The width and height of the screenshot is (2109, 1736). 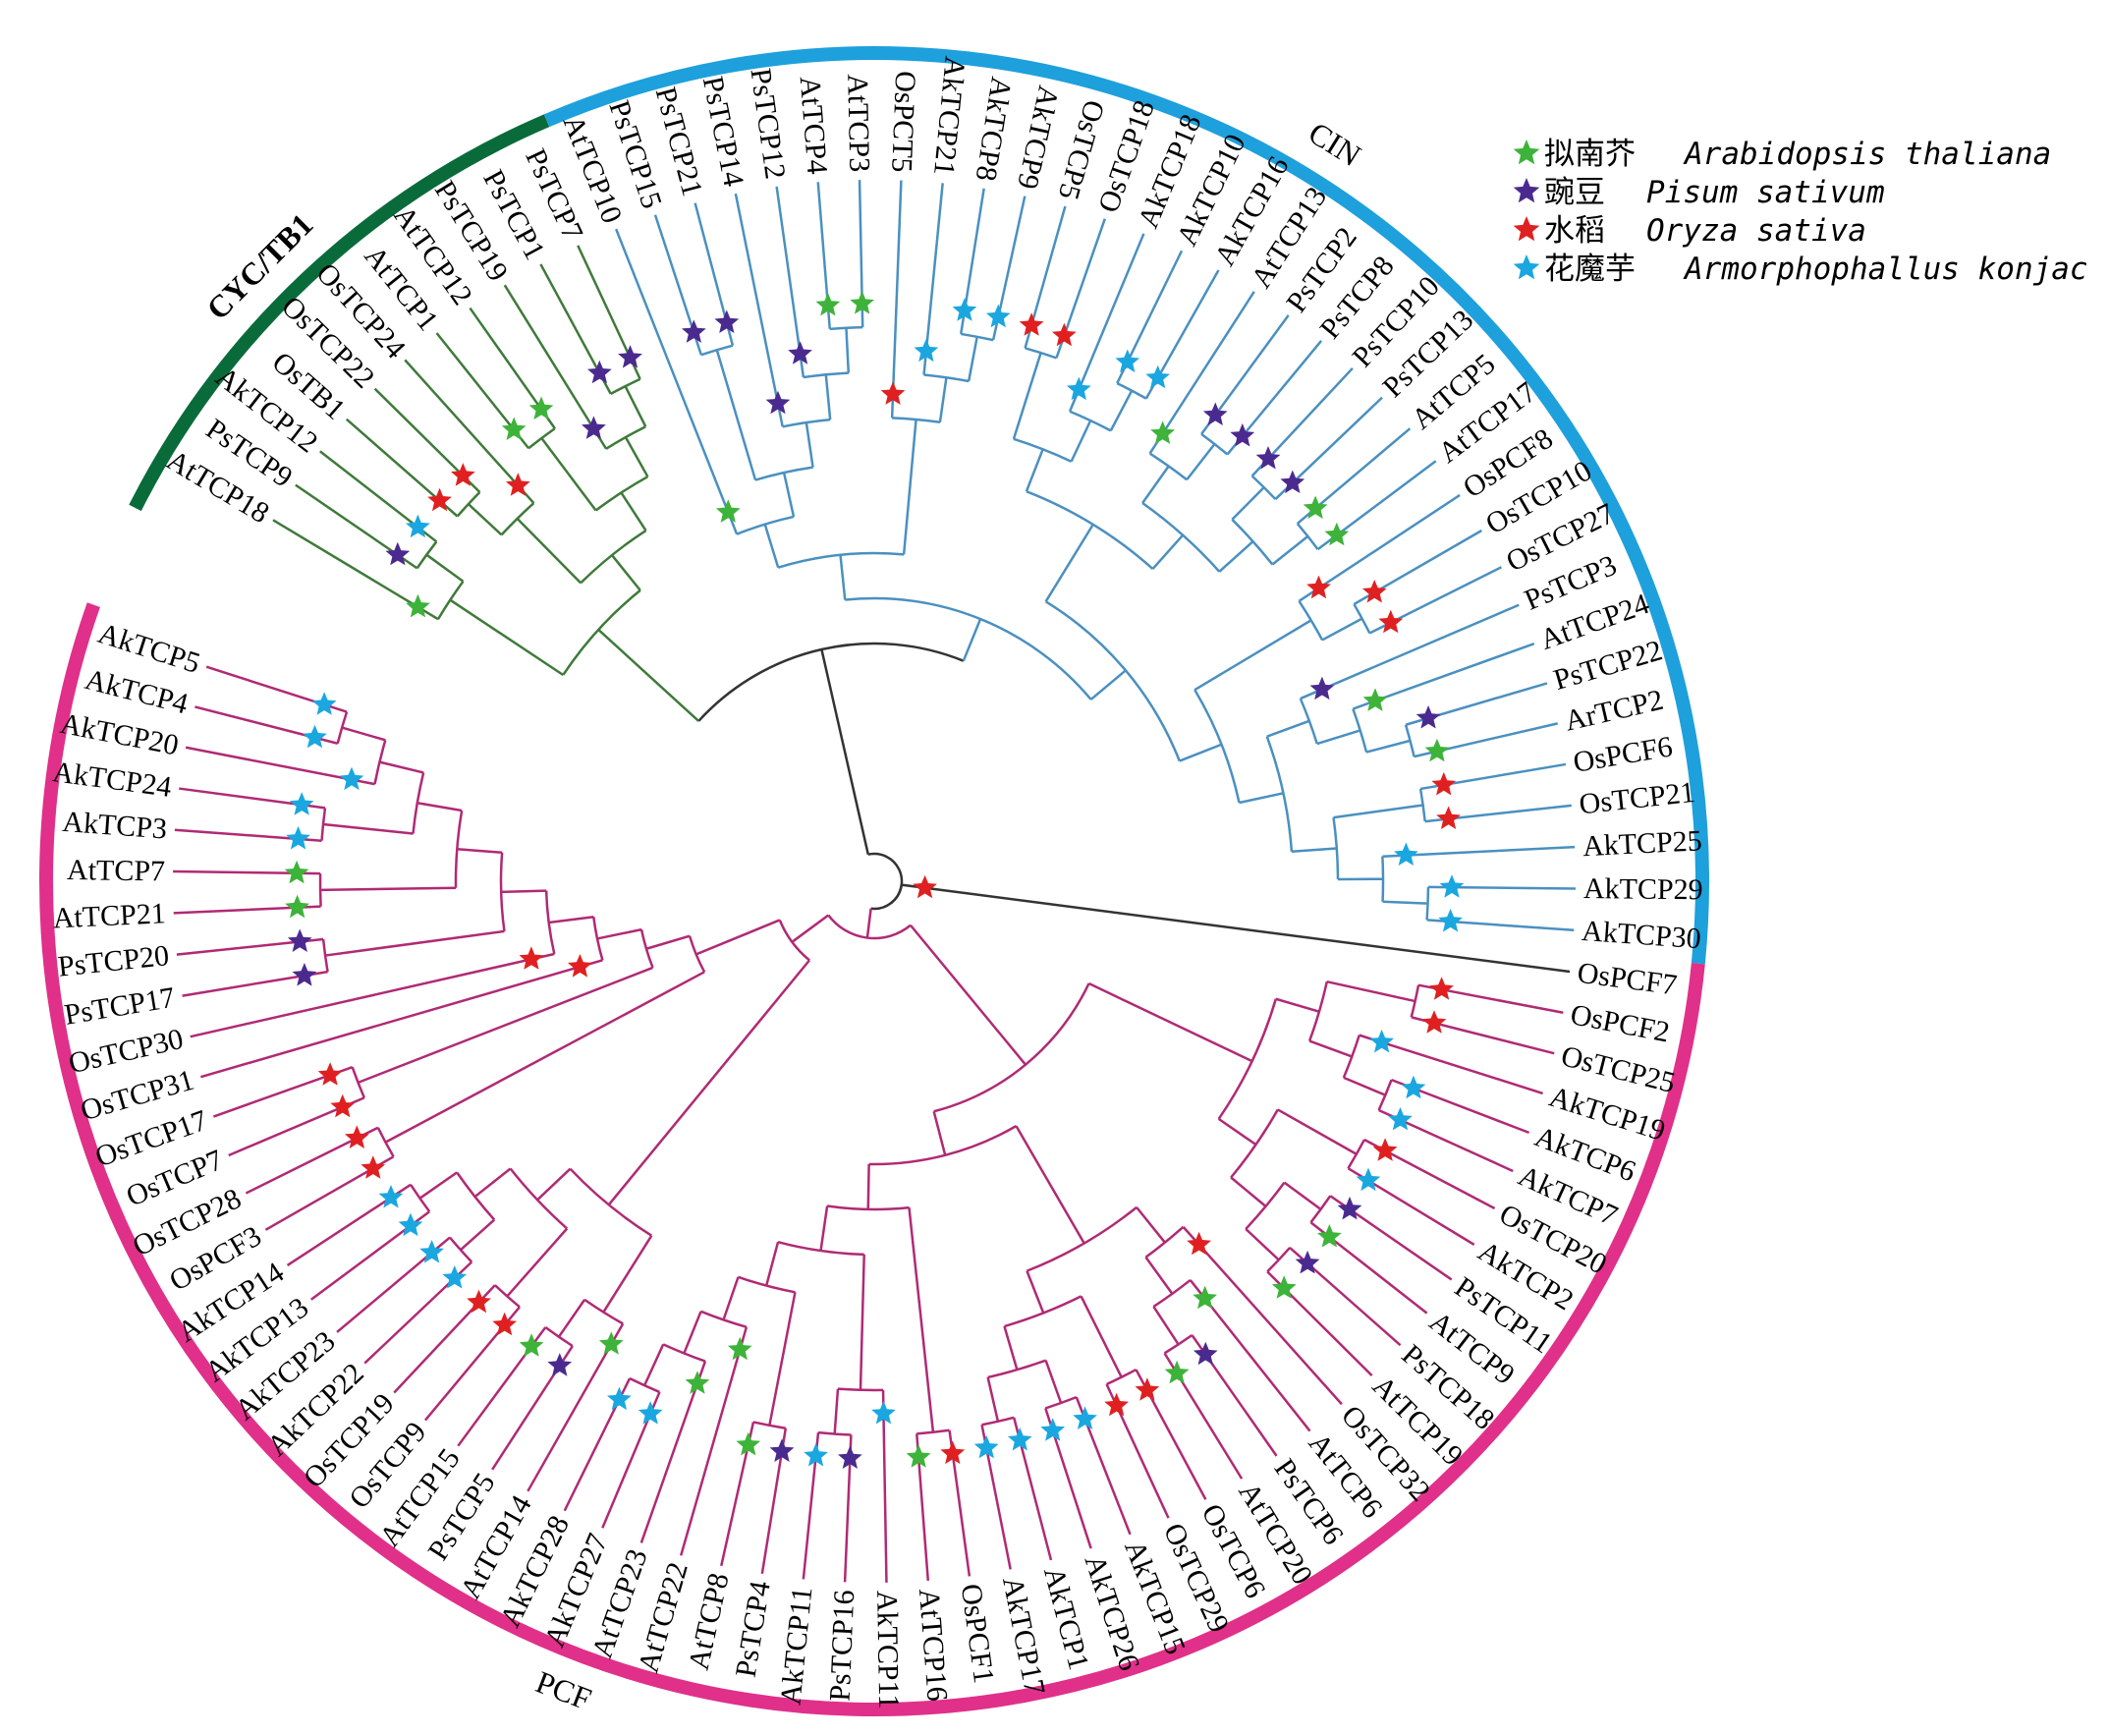 I want to click on leaf-label: PsTCP16, so click(x=842, y=1646).